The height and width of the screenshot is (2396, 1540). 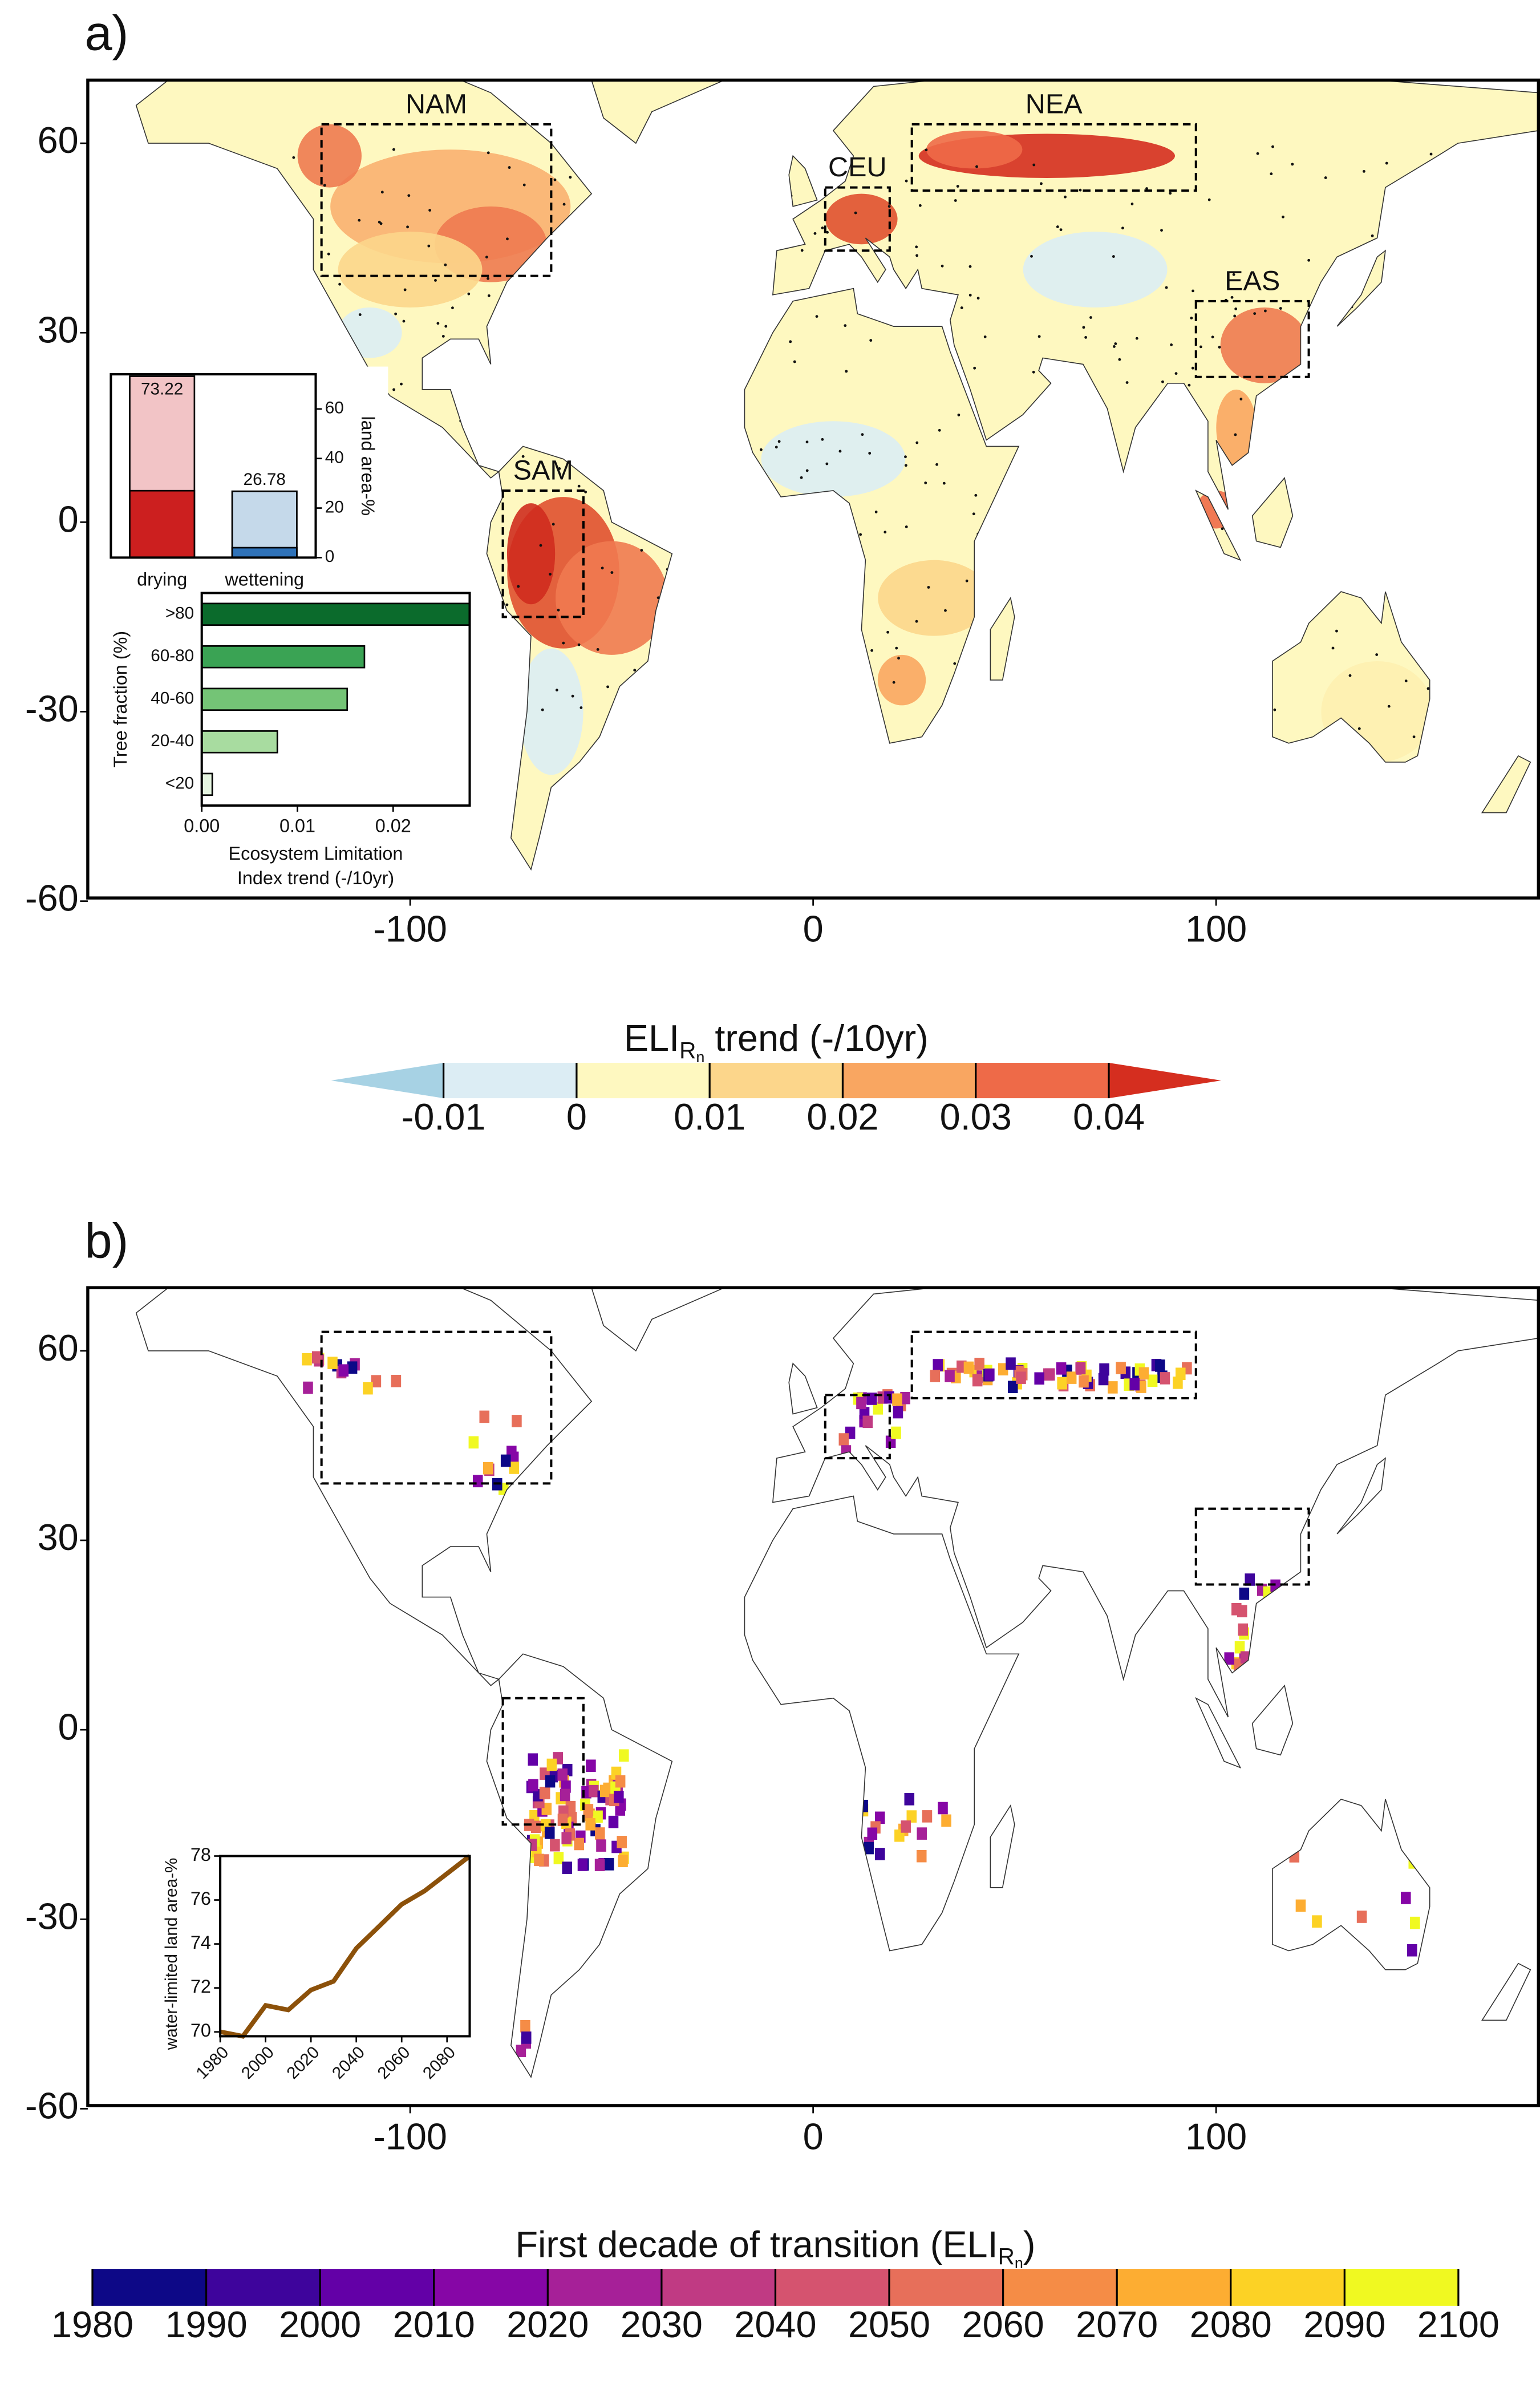 I want to click on colorbar-tick-label: 2090, so click(x=1344, y=2324).